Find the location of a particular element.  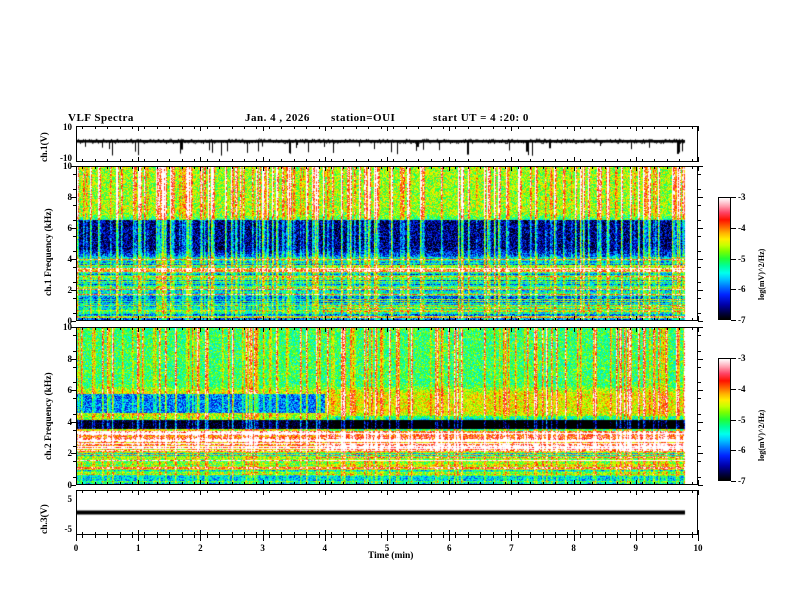

start-ut-label: start UT = 4 :20: 0 is located at coordinates (481, 118).